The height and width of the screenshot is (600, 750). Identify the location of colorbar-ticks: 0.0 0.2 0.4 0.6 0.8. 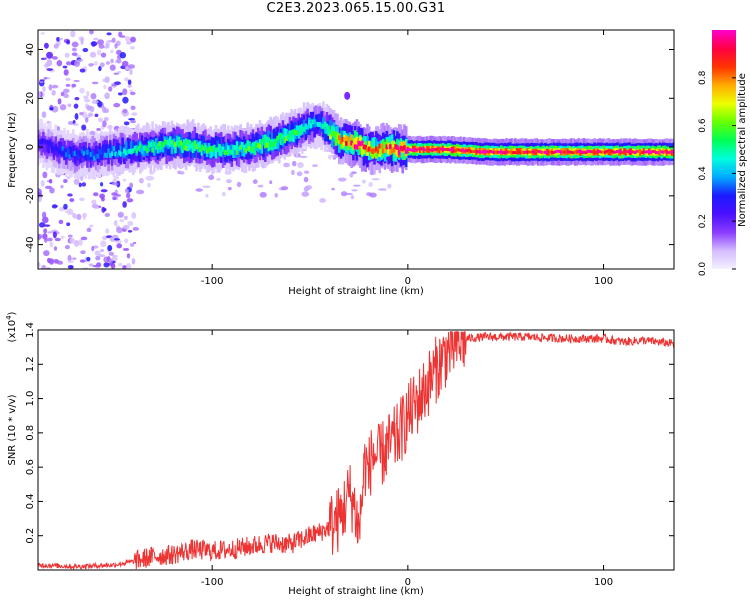
(717, 173).